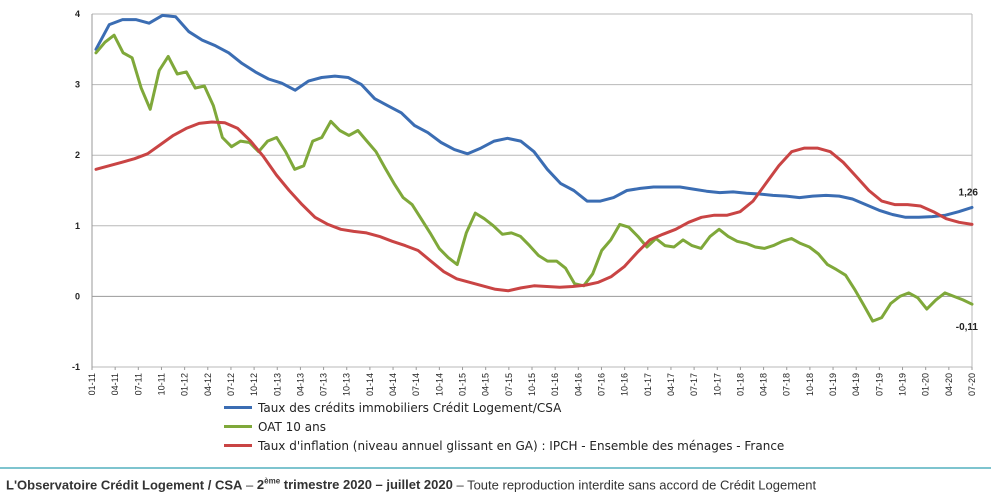 The height and width of the screenshot is (497, 991). Describe the element at coordinates (260, 485) in the screenshot. I see `footer-period-pre: 2` at that location.